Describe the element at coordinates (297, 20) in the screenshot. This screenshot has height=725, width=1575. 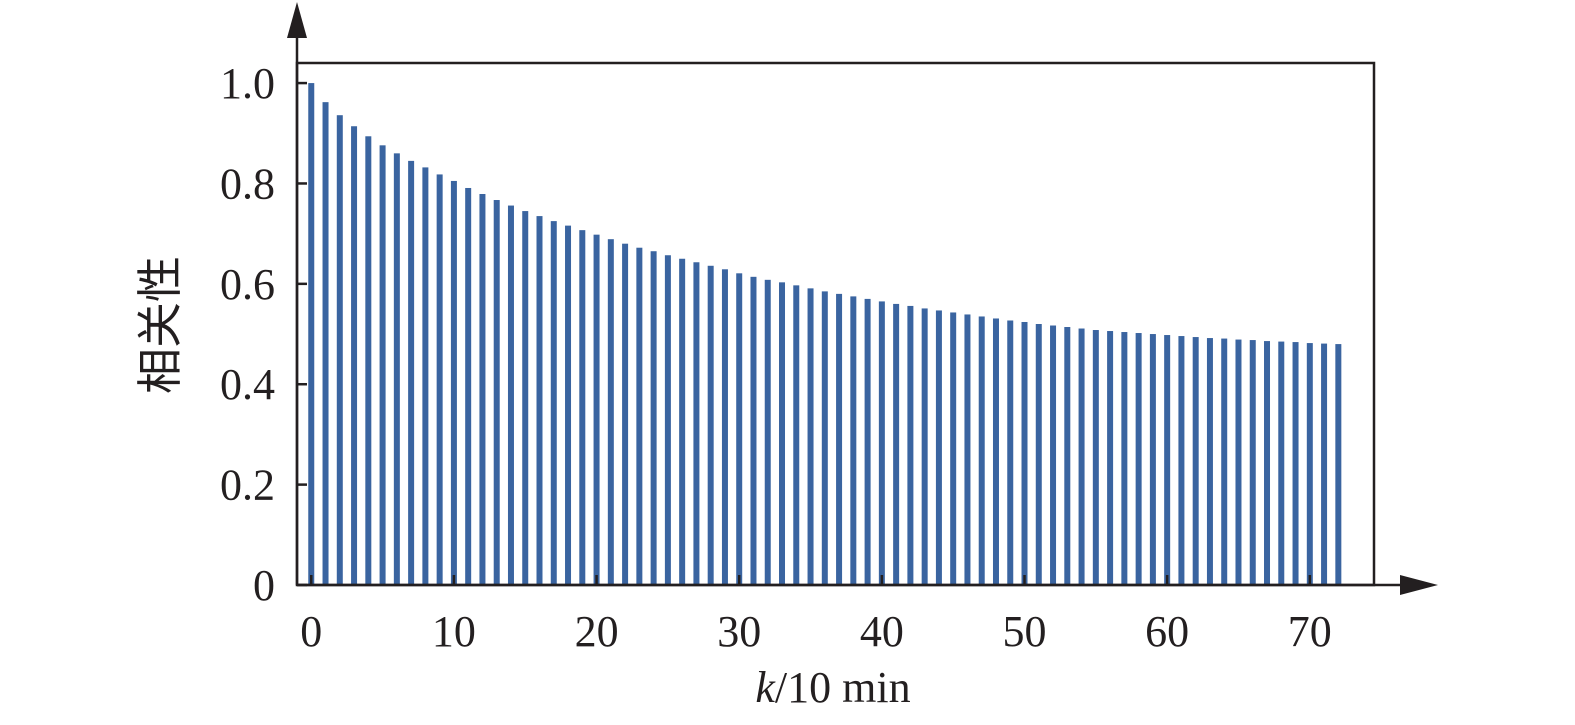
I see `y-axis-arrow` at that location.